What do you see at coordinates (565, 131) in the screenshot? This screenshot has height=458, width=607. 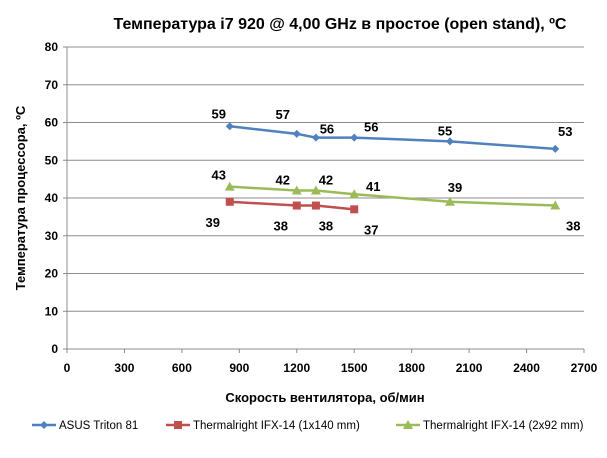 I see `data-label: 53` at bounding box center [565, 131].